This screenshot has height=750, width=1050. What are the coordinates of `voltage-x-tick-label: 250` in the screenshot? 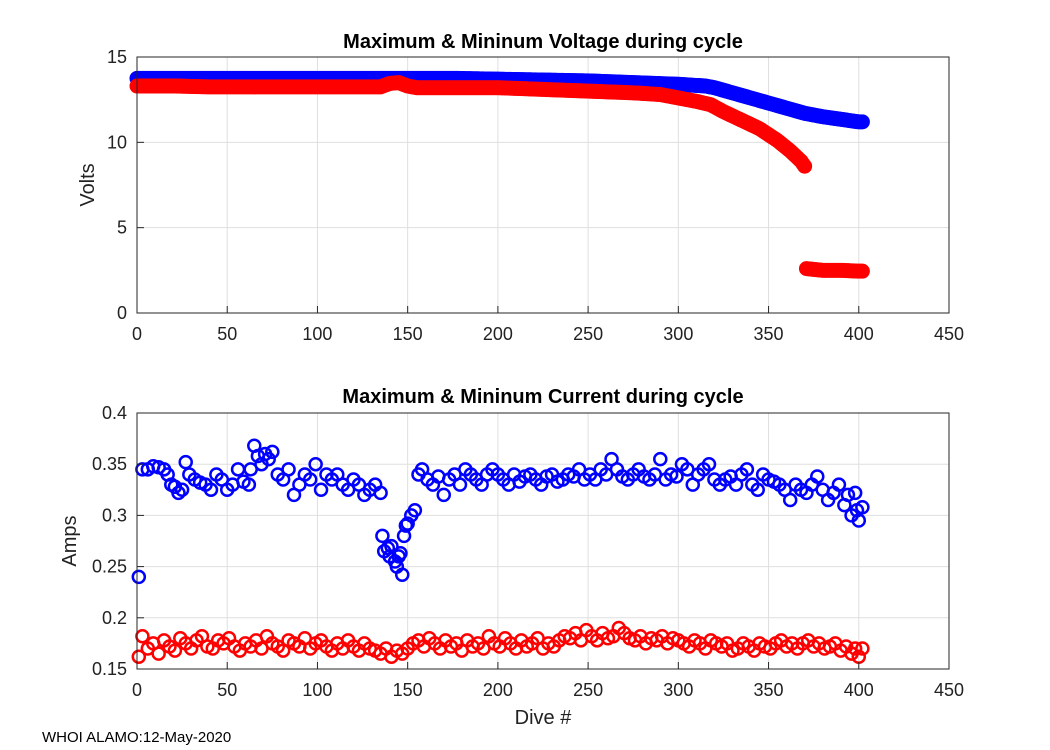 It's located at (588, 334).